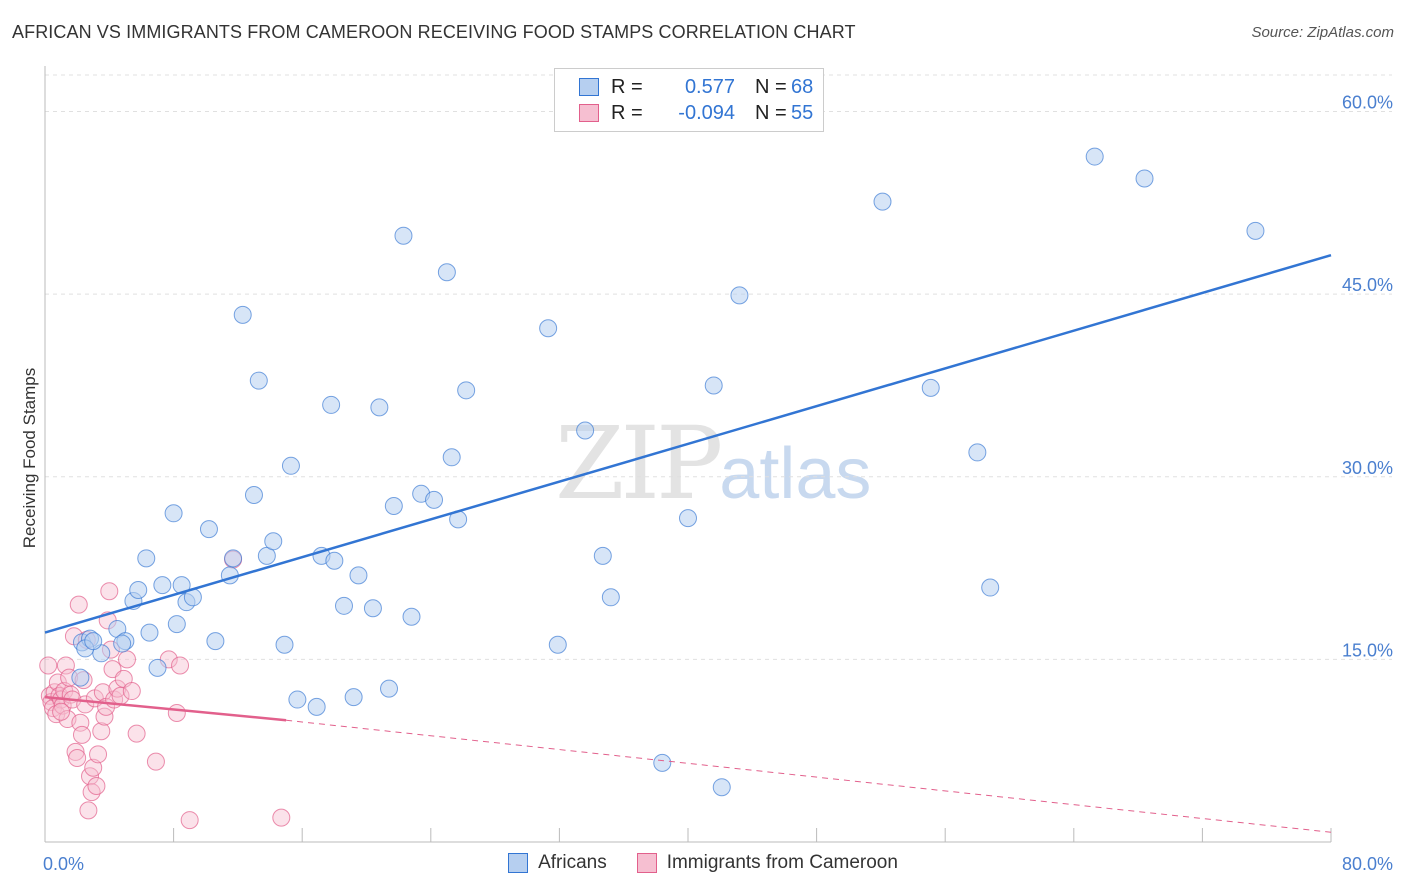  What do you see at coordinates (518, 863) in the screenshot?
I see `legend-swatch-blue` at bounding box center [518, 863].